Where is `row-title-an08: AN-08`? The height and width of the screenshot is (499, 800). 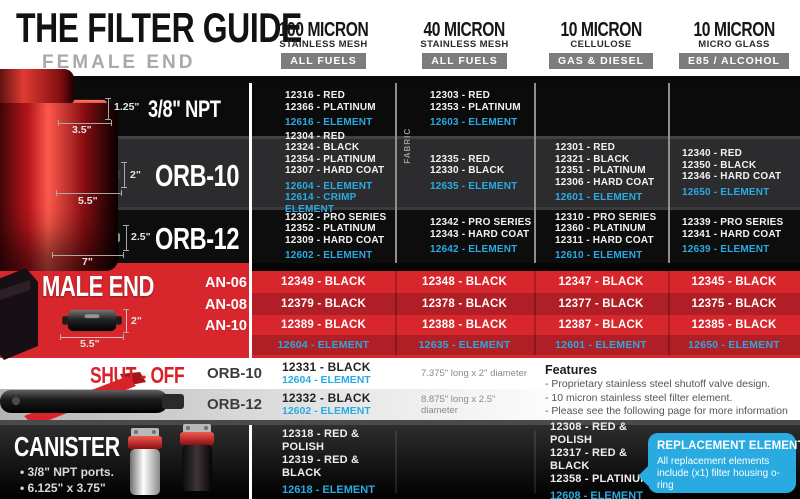
row-title-an08: AN-08 is located at coordinates (226, 305).